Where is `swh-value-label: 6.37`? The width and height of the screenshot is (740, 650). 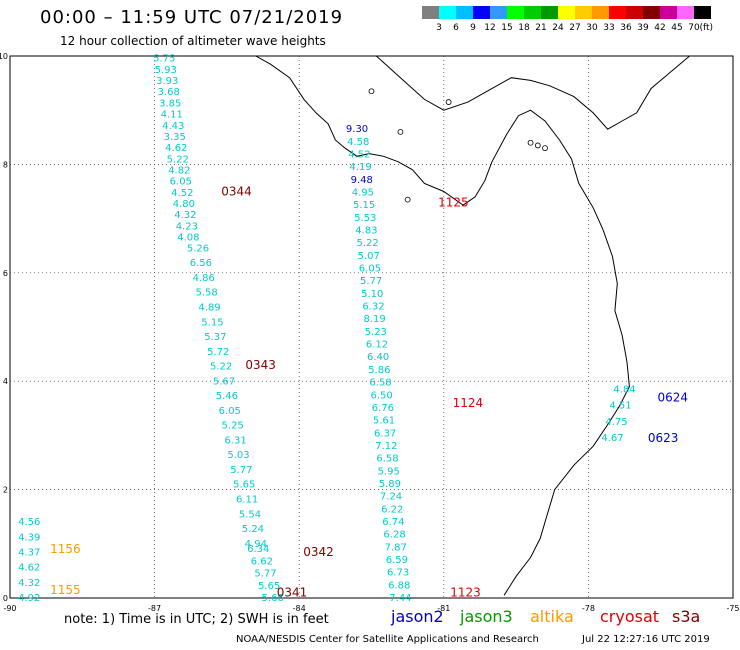
swh-value-label: 6.37 is located at coordinates (385, 433).